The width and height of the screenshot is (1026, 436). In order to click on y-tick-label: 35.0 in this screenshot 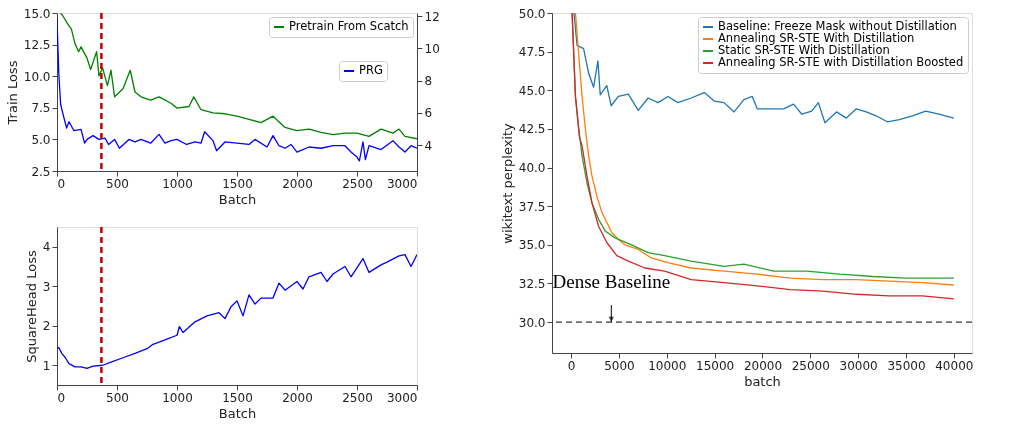, I will do `click(532, 245)`.